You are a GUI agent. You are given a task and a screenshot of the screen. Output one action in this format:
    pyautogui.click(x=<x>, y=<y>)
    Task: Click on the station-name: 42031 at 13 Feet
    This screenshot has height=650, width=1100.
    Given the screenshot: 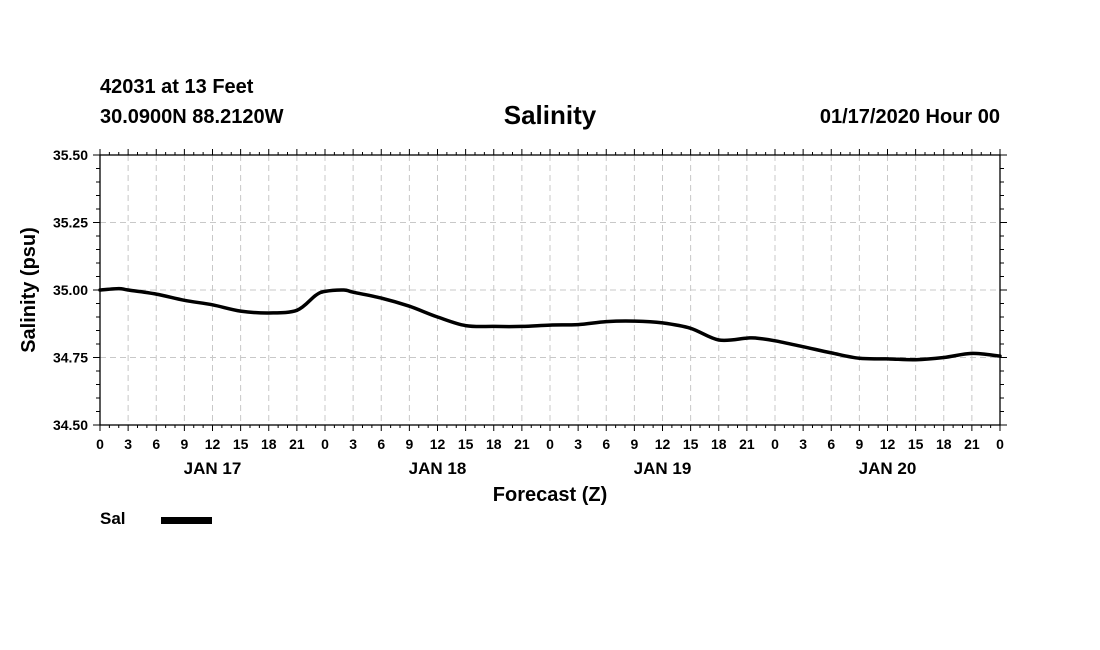 What is the action you would take?
    pyautogui.click(x=177, y=87)
    